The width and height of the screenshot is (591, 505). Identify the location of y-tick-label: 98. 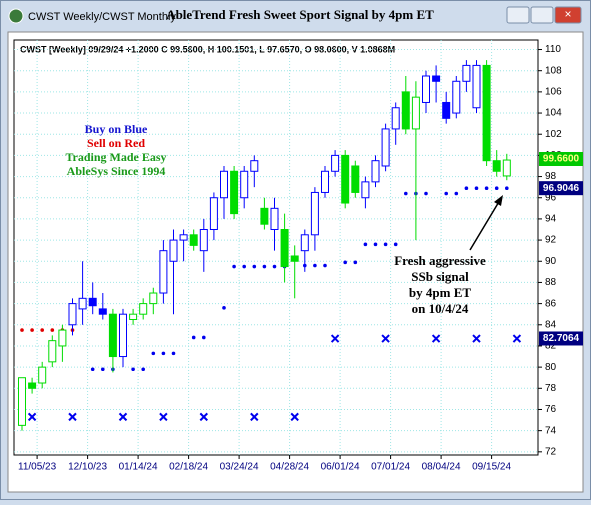
(551, 176).